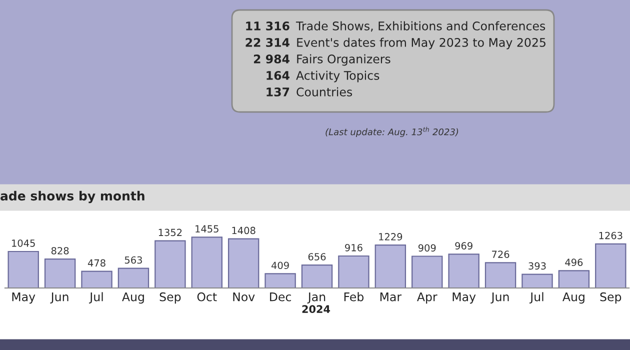  Describe the element at coordinates (501, 254) in the screenshot. I see `data-label: 726` at that location.